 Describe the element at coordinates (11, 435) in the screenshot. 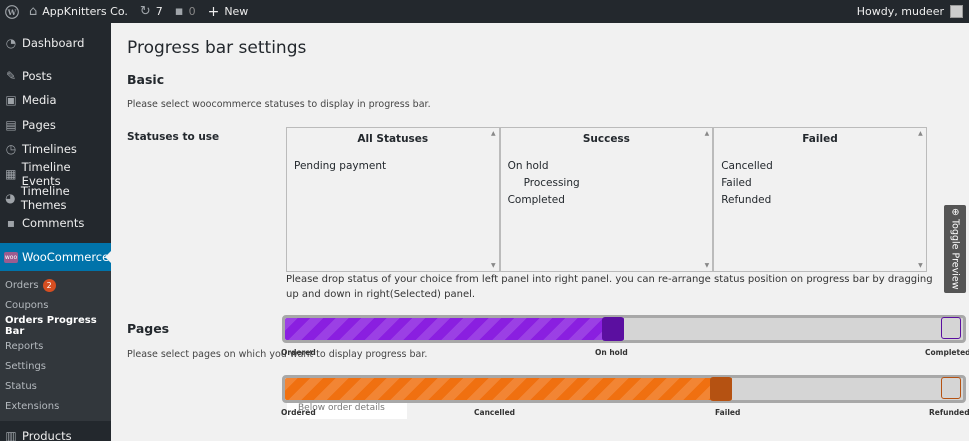

I see `archive-icon: ▥` at that location.